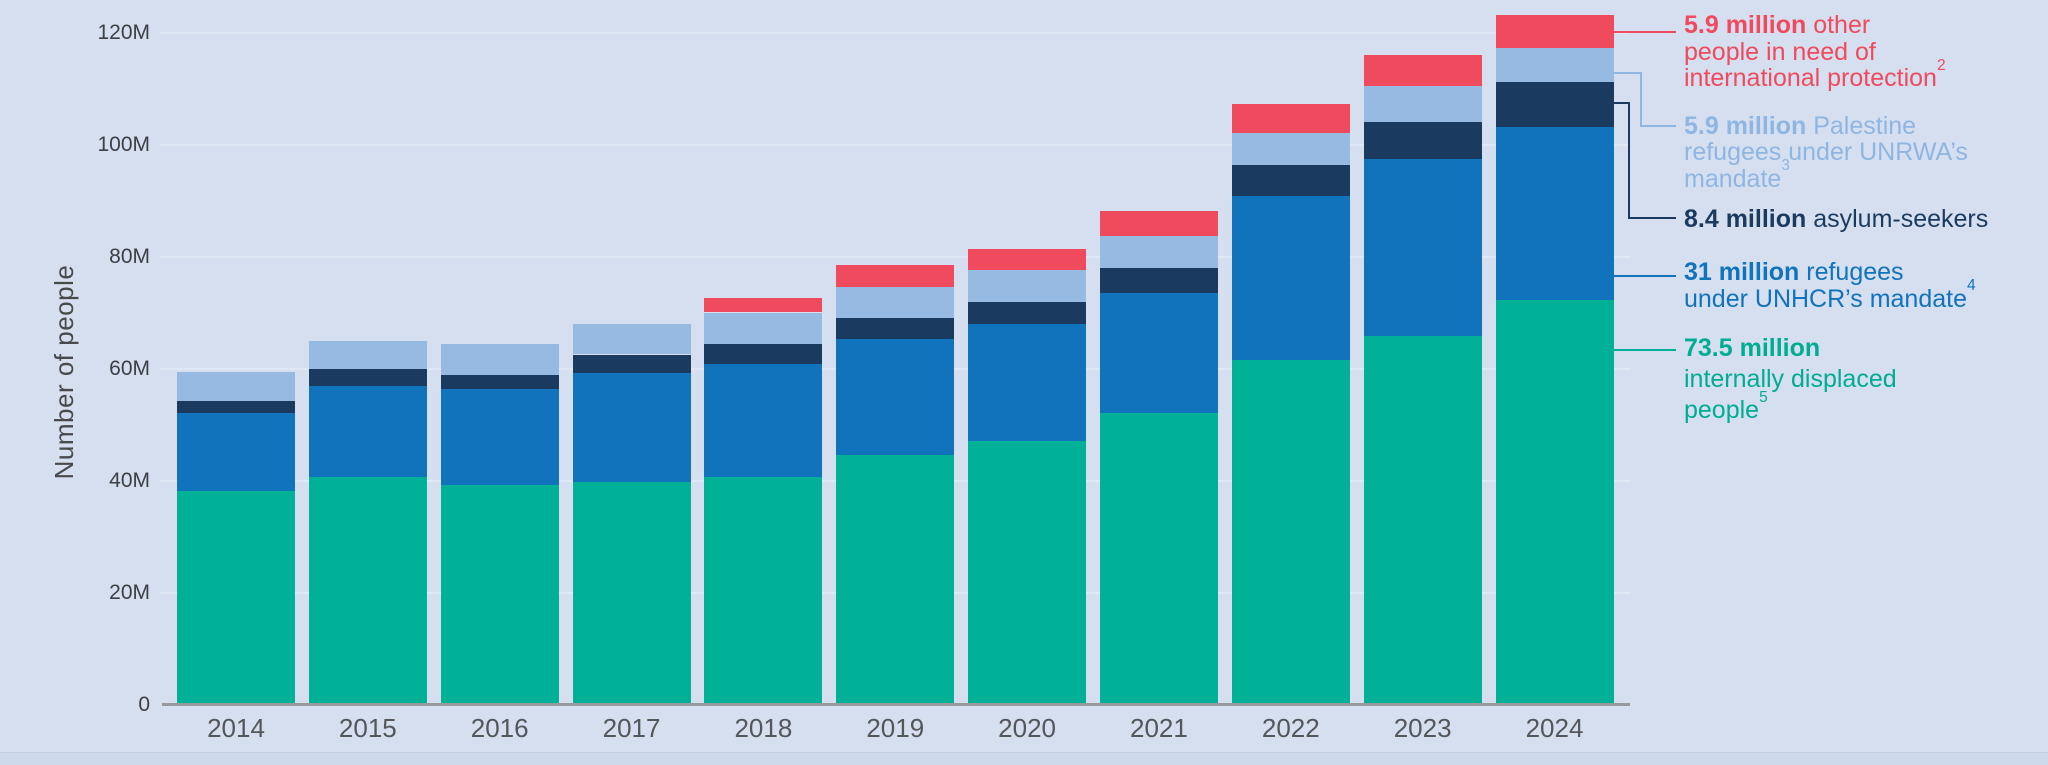 This screenshot has width=2048, height=765. What do you see at coordinates (763, 728) in the screenshot?
I see `year-label-2018: 2018` at bounding box center [763, 728].